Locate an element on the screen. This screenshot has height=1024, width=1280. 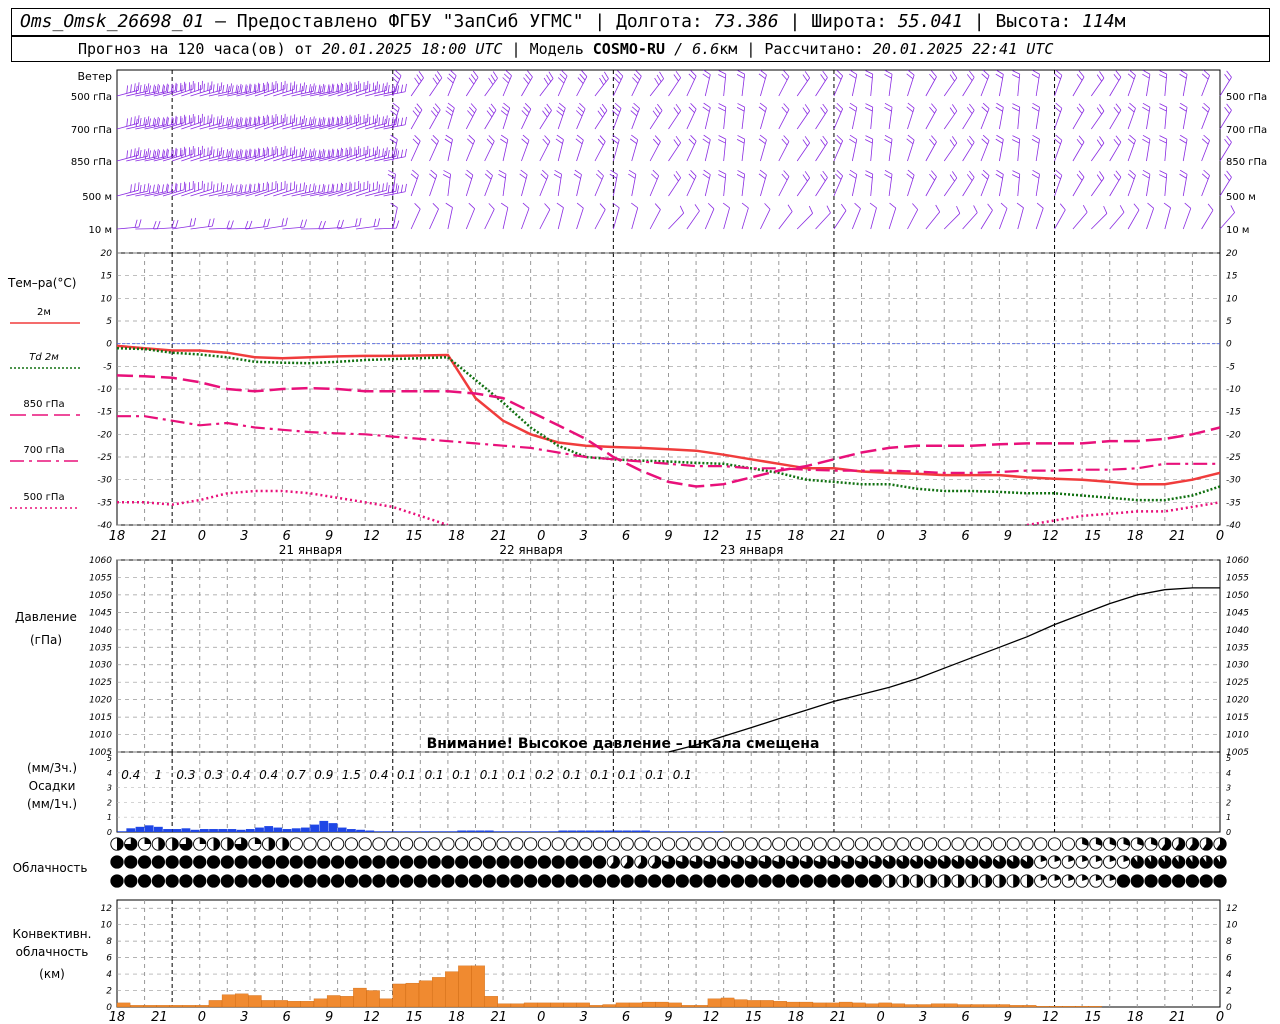
precip-title: Осадки is located at coordinates (52, 786).